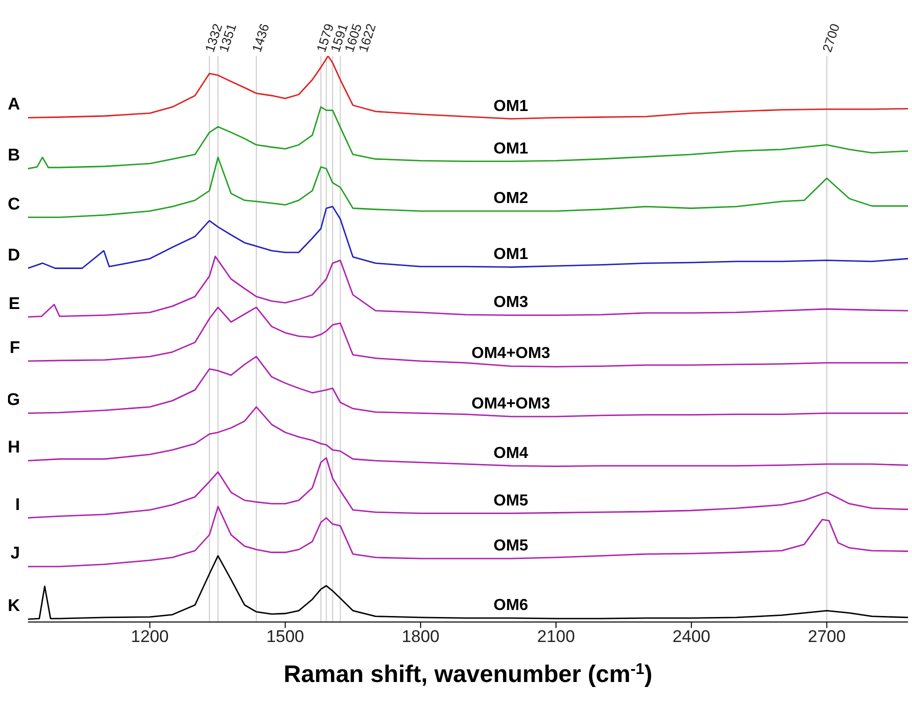  What do you see at coordinates (260, 38) in the screenshot?
I see `ref-line-label: 1436` at bounding box center [260, 38].